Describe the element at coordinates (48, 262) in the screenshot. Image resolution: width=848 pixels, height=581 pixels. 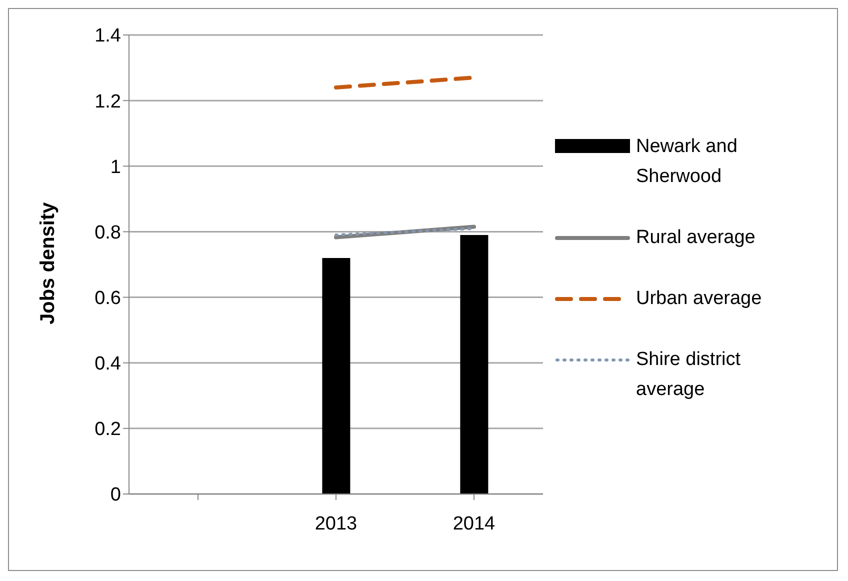
I see `y-axis-title: Jobs density` at that location.